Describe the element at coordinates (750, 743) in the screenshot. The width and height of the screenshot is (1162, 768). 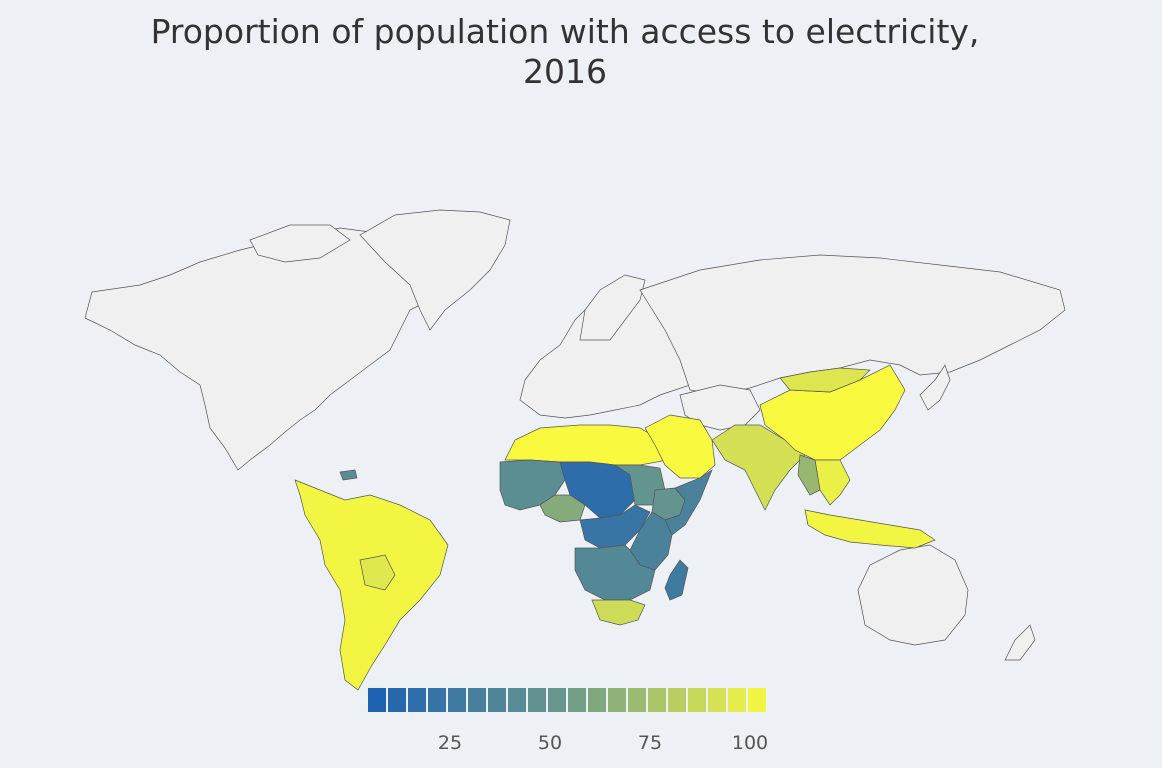
I see `colorbar-tick-label: 100` at that location.